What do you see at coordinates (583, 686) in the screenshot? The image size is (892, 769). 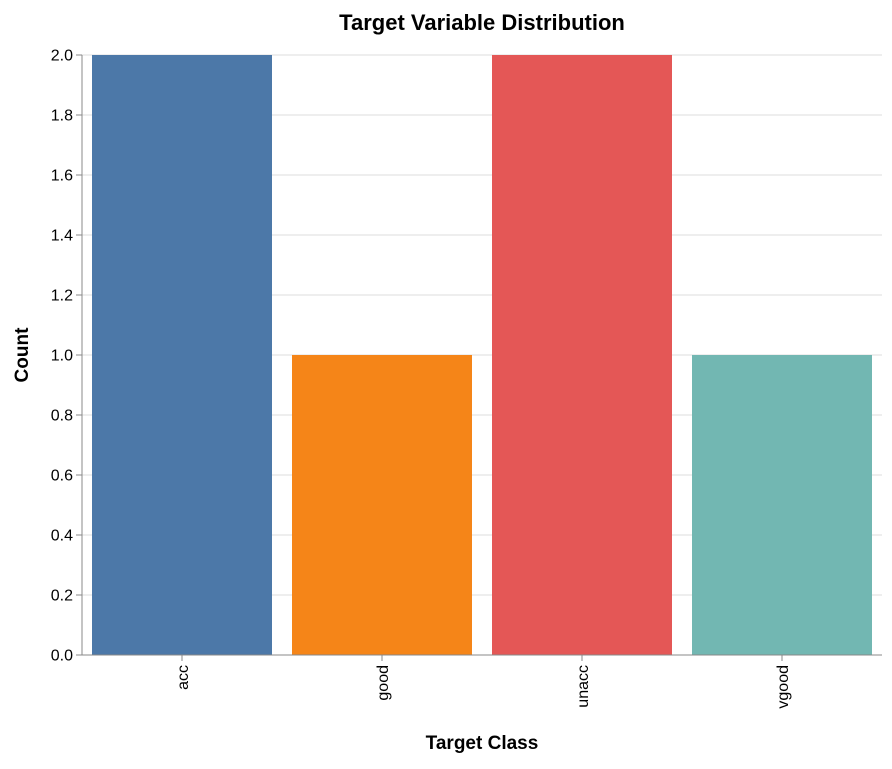 I see `x-tick-label: unacc` at bounding box center [583, 686].